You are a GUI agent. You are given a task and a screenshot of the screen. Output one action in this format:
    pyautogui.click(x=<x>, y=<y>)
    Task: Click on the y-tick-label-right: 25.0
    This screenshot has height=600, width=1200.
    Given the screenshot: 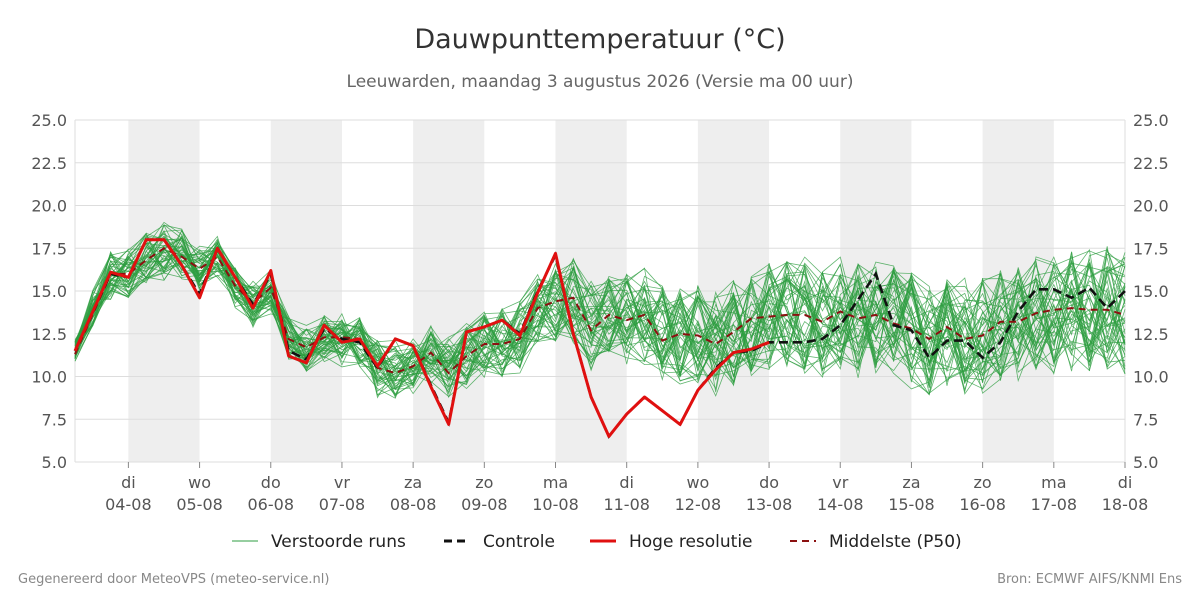 What is the action you would take?
    pyautogui.click(x=1151, y=120)
    